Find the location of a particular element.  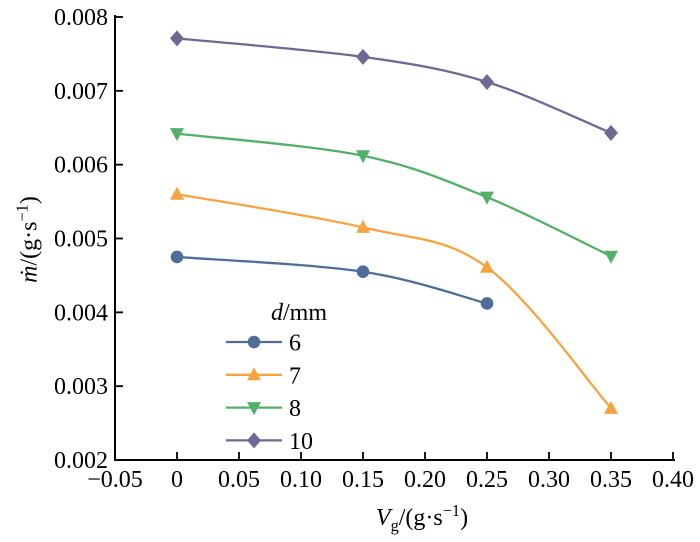

x-axis-label: Vg/(g·s−1) is located at coordinates (422, 518).